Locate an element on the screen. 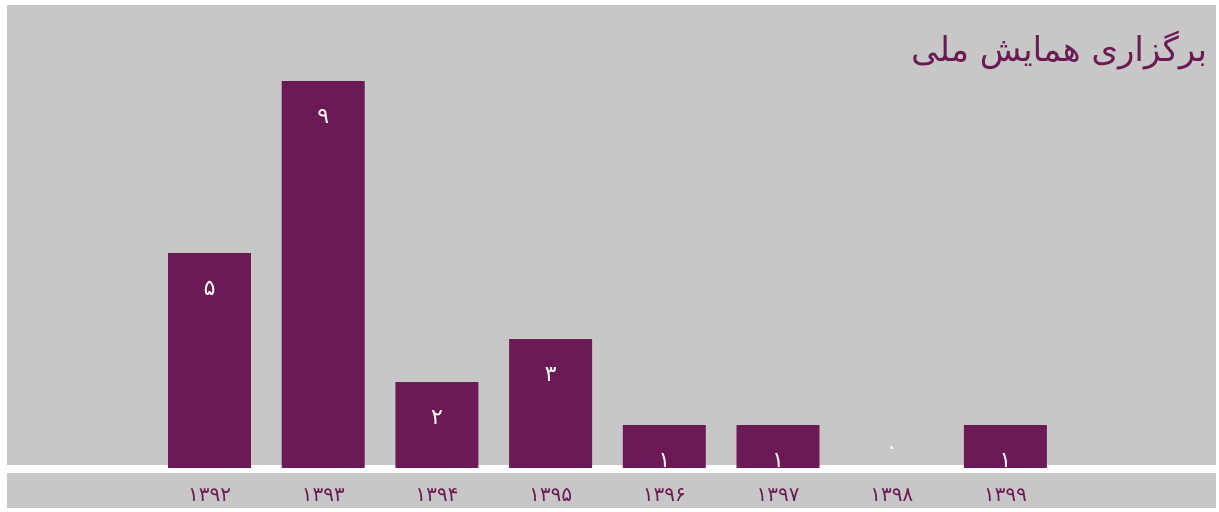  value-label-0: ۵ is located at coordinates (210, 288).